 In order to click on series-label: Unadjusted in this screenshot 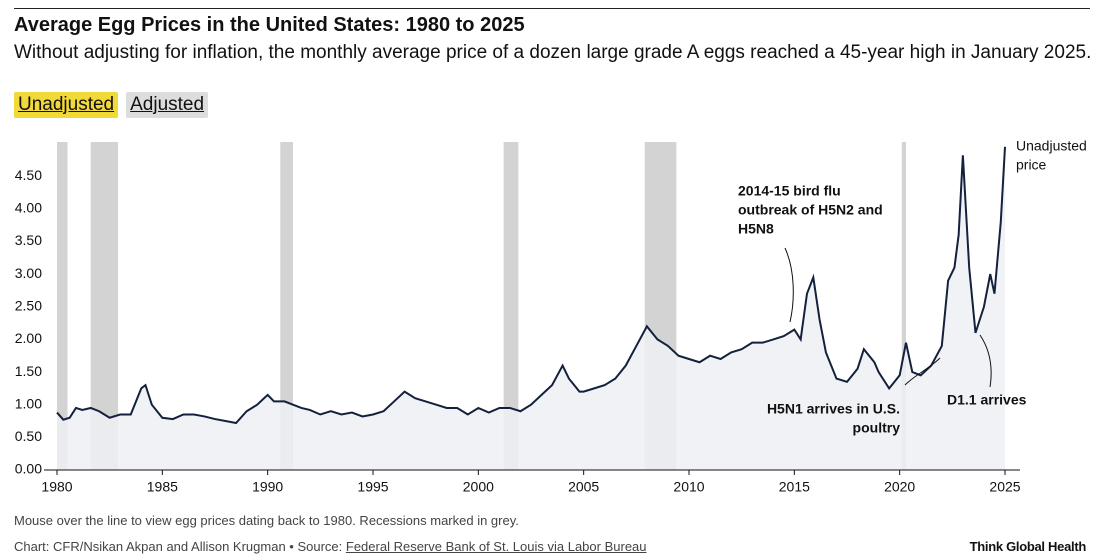, I will do `click(1051, 146)`.